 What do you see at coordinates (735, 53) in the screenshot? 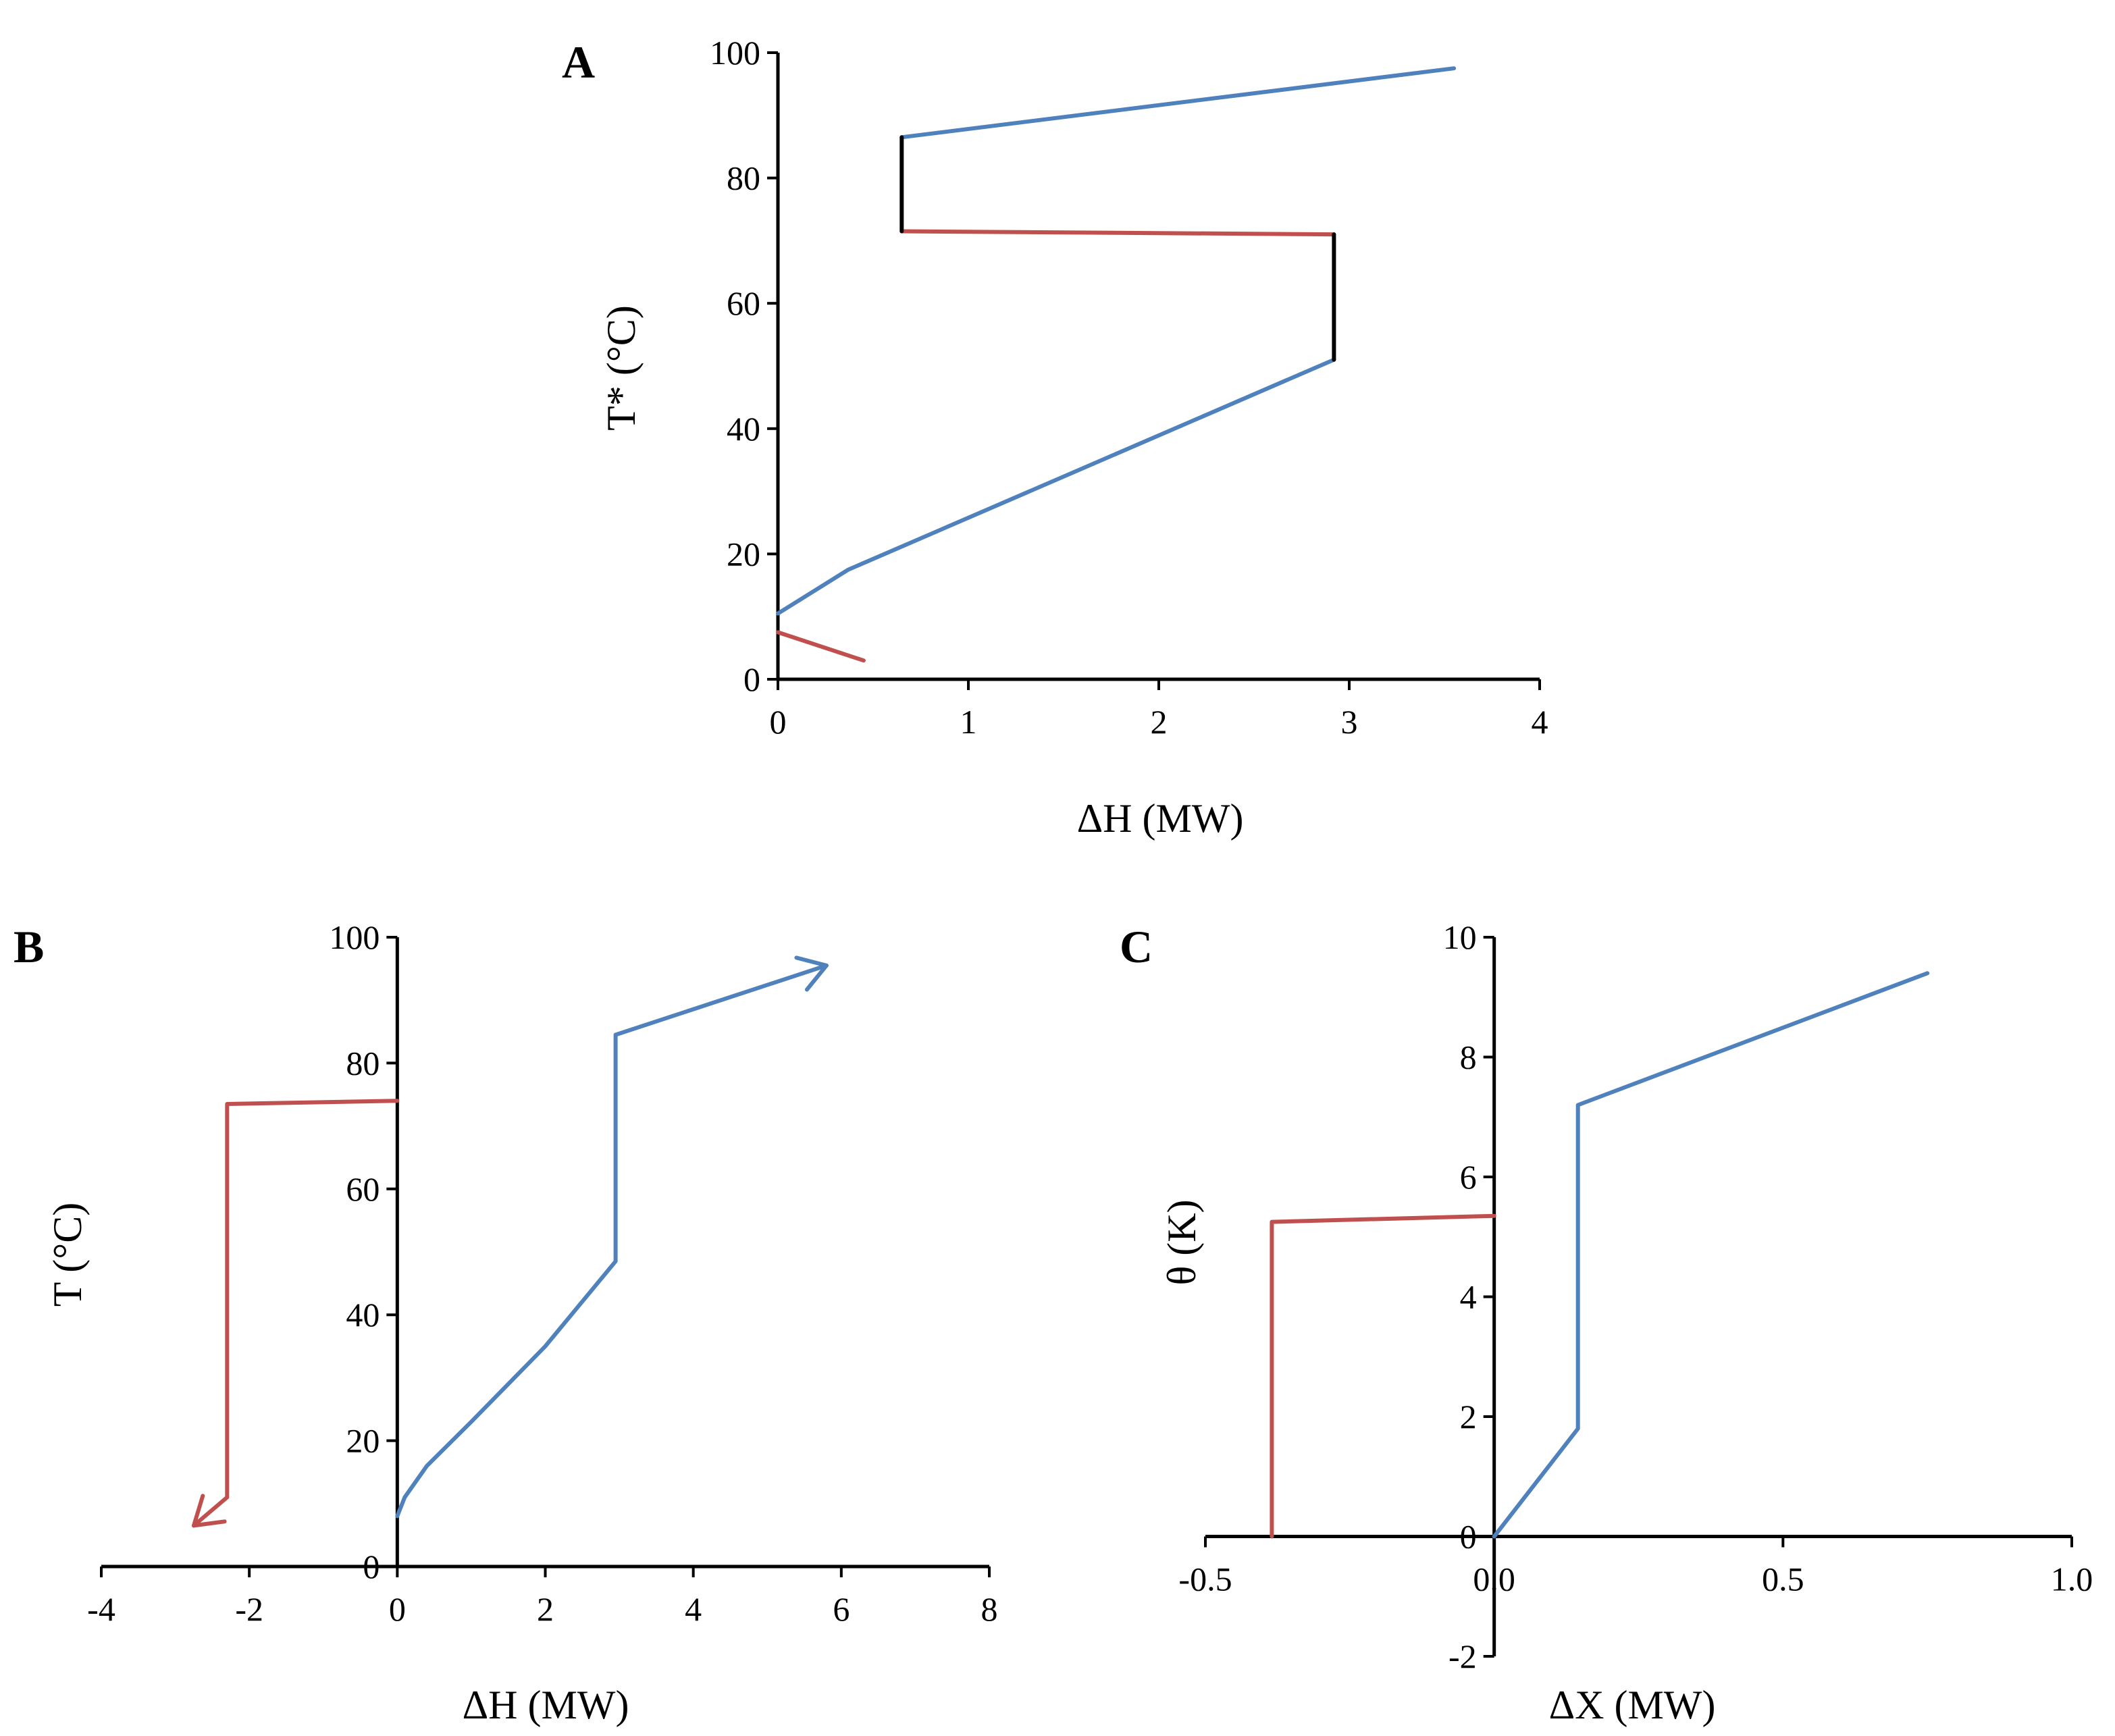
I see `panel-a-y-tick-label: 100` at bounding box center [735, 53].